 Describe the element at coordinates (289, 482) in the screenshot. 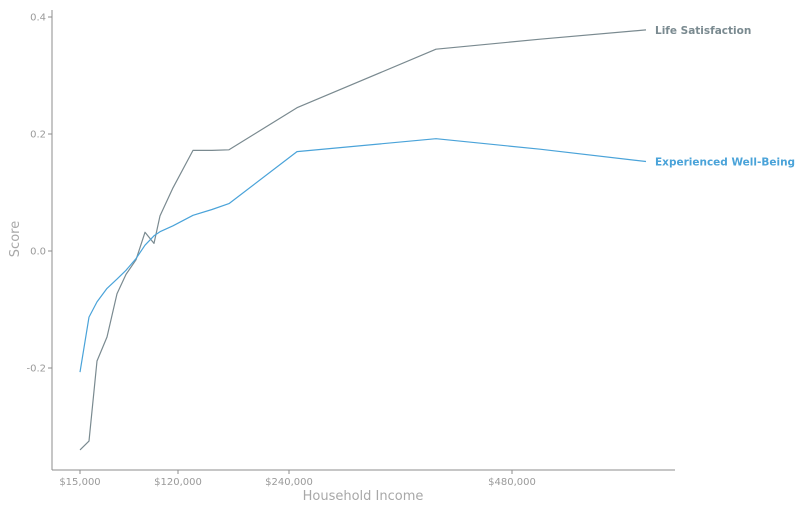

I see `x-tick-label: $240,000` at that location.